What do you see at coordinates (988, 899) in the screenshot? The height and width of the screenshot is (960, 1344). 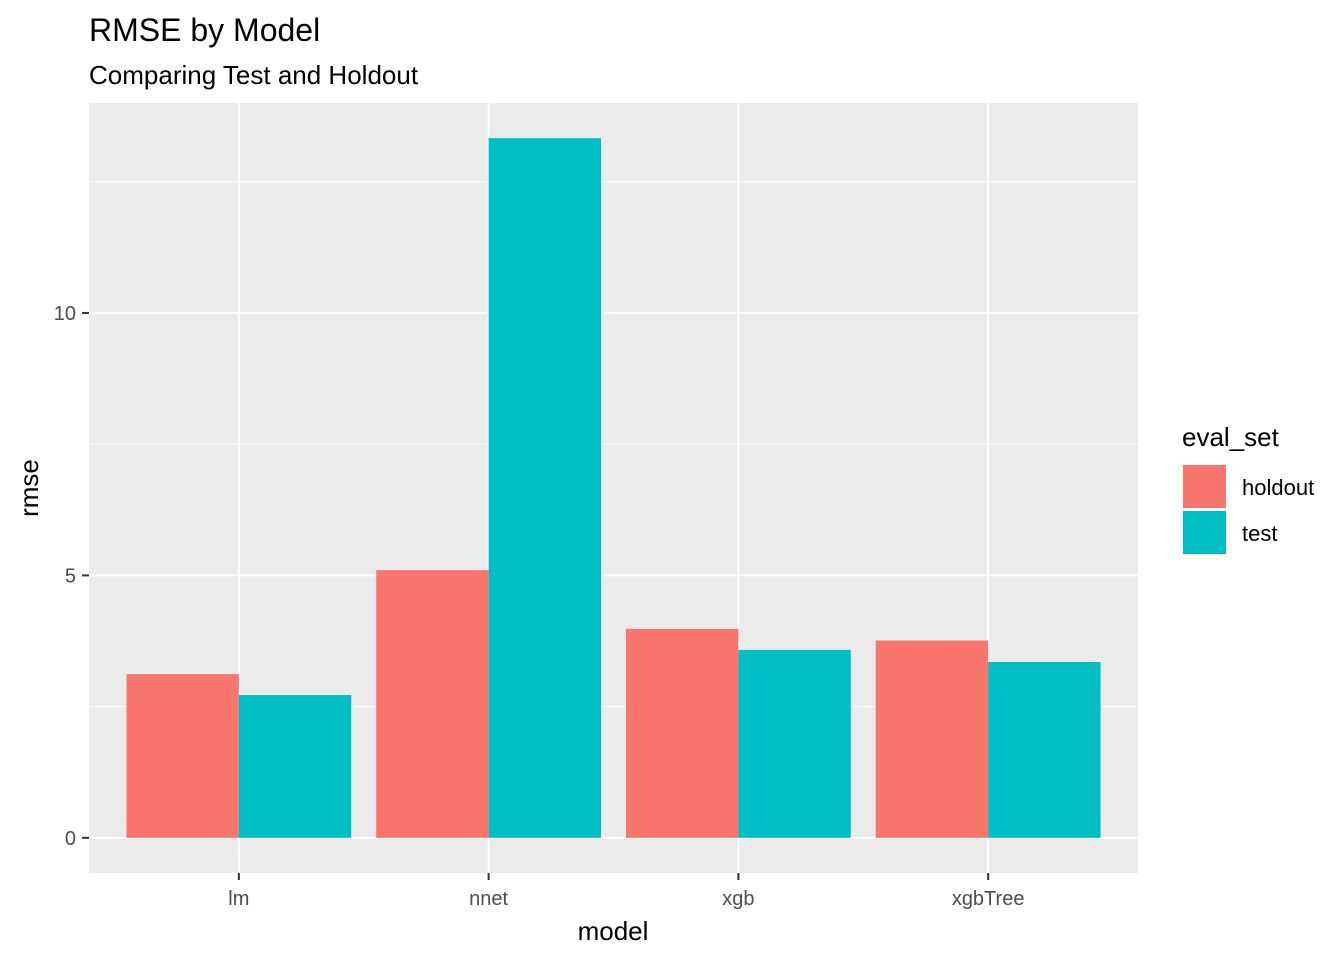 I see `x-tick-label: xgbTree` at bounding box center [988, 899].